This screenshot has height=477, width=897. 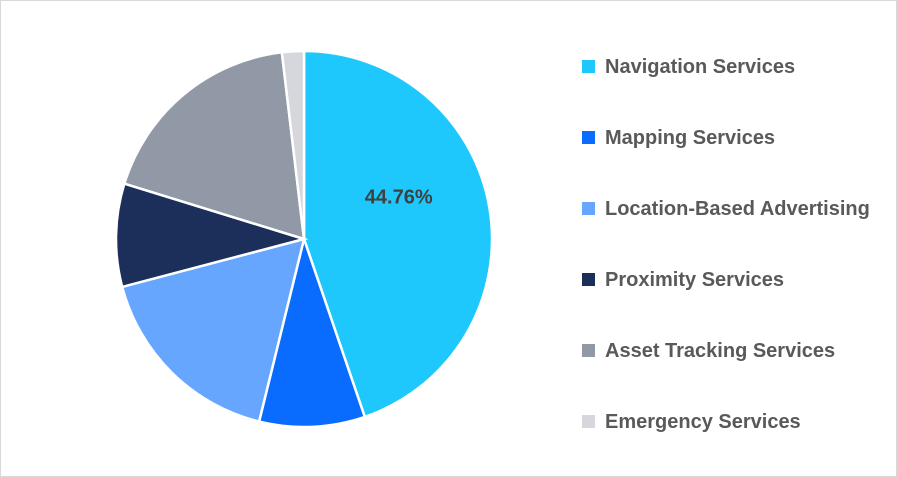 I want to click on legend-label: Navigation Services, so click(x=700, y=67).